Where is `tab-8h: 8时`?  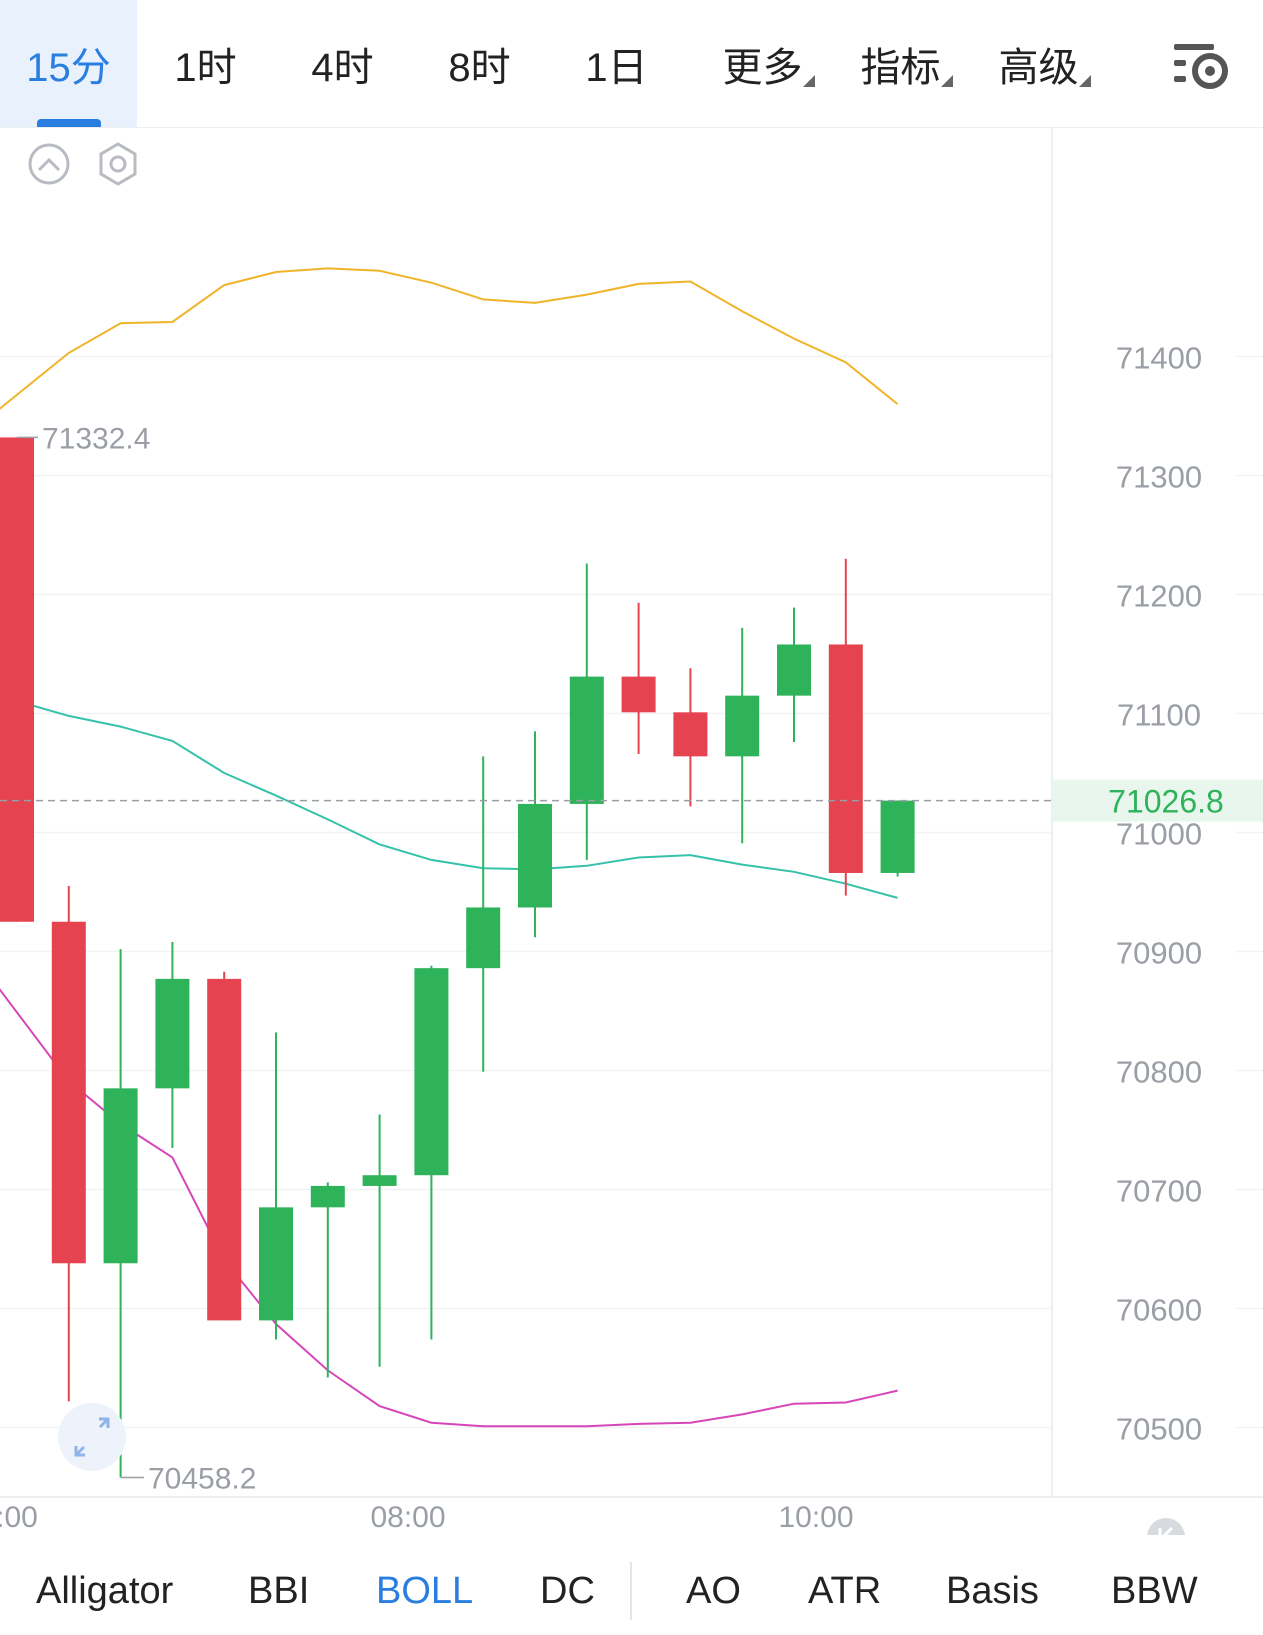
tab-8h: 8时 is located at coordinates (479, 63).